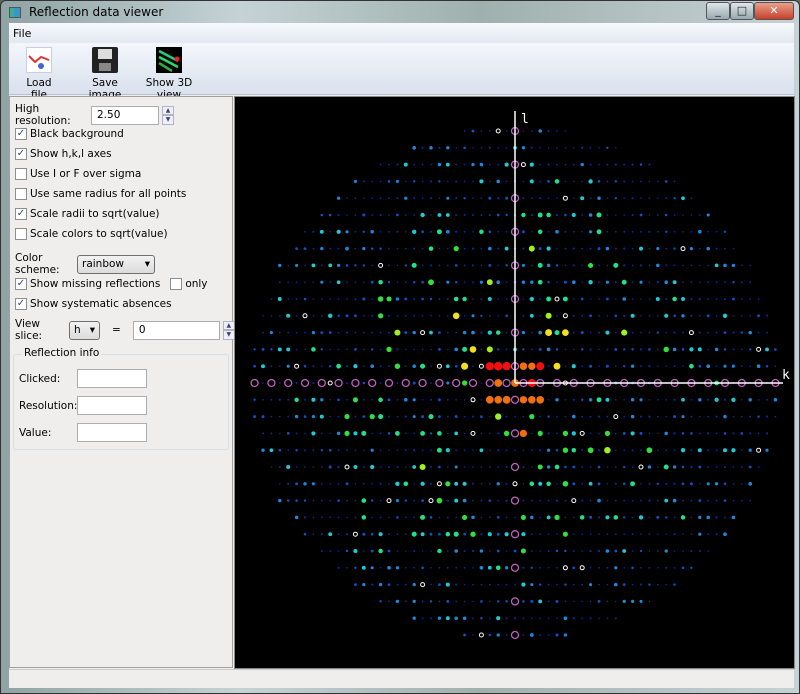 Image resolution: width=800 pixels, height=694 pixels. Describe the element at coordinates (21, 214) in the screenshot. I see `checkbox: ✓` at that location.